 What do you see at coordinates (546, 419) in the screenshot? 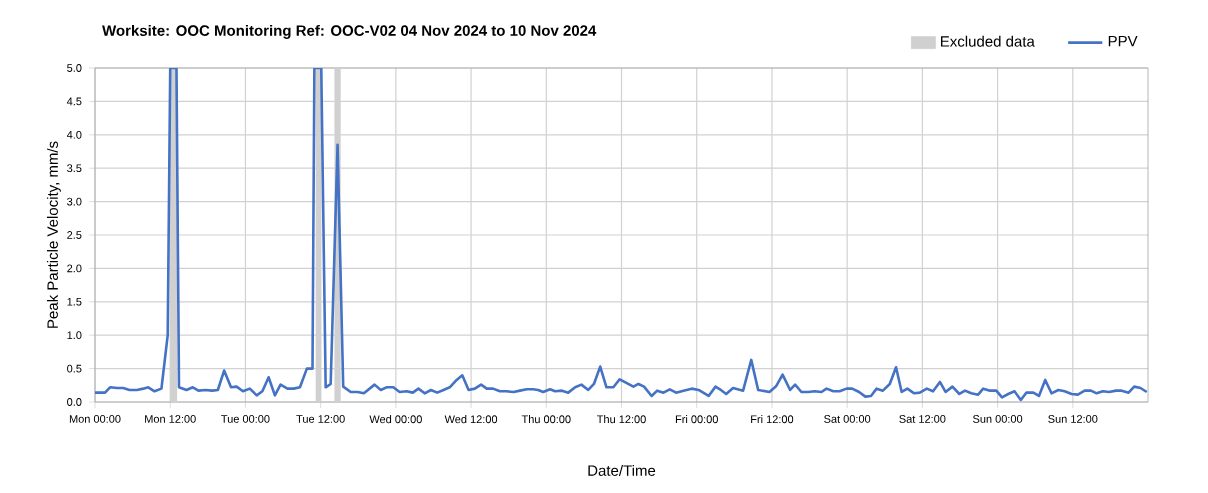
I see `x-tick-label: Thu 00:00` at bounding box center [546, 419].